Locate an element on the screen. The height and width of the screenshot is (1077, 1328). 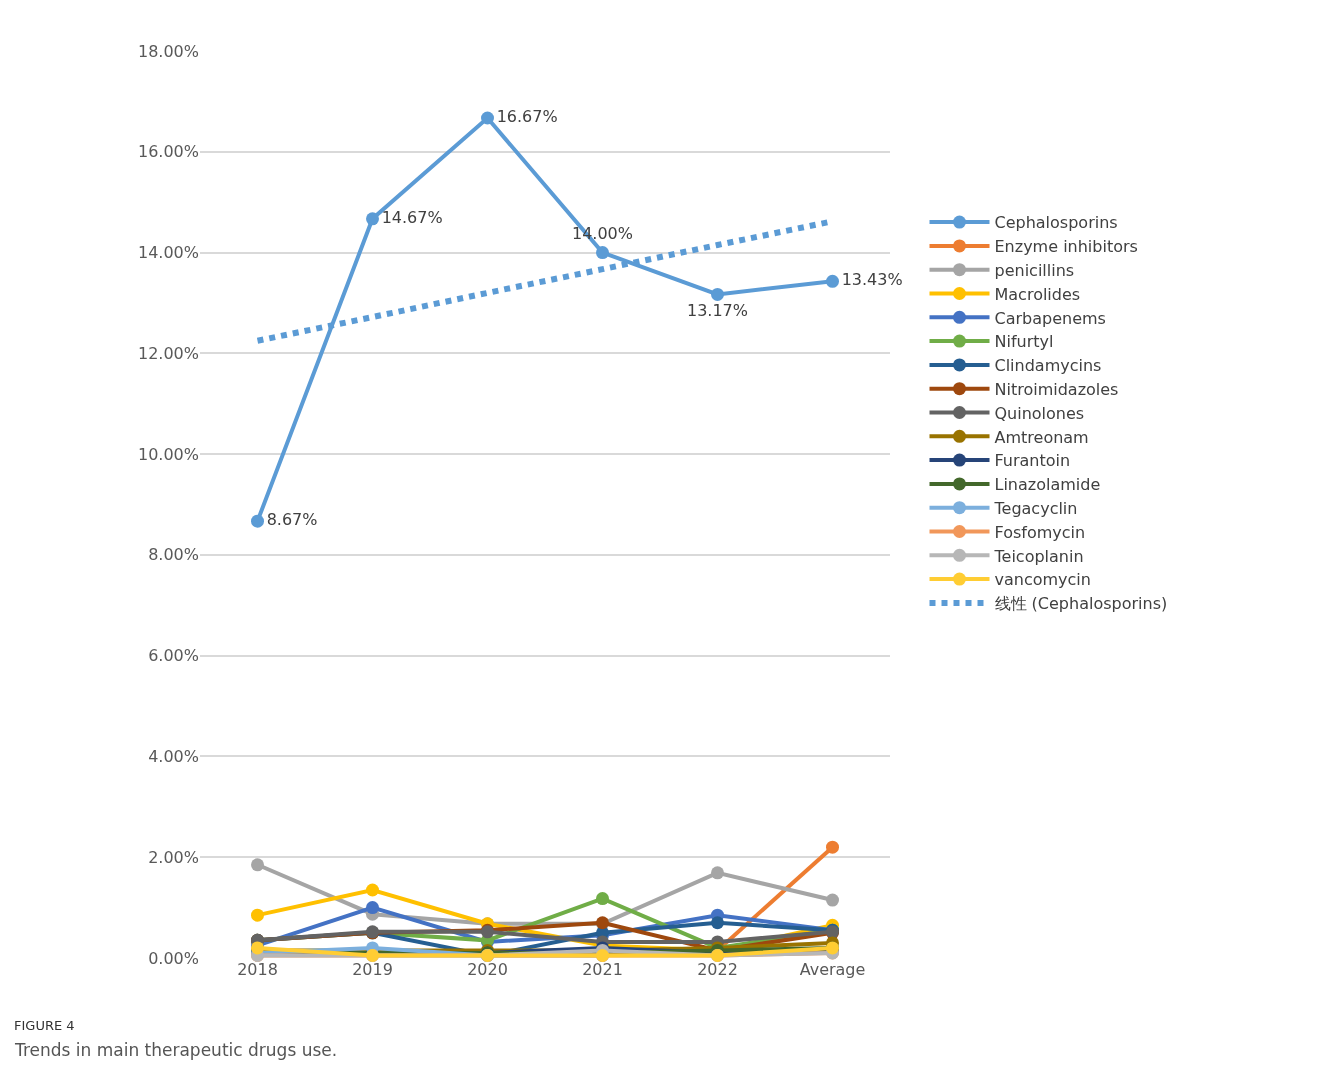
legend-label: Teicoplanin is located at coordinates (1038, 556).